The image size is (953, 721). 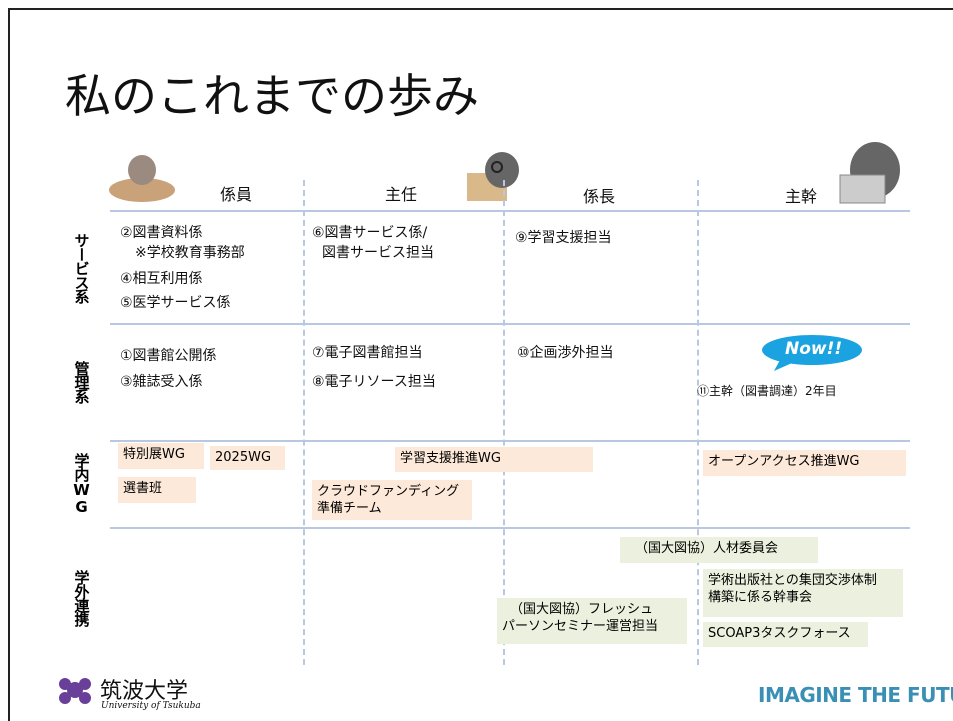 I want to click on wg-box: 学習支援推進WG, so click(x=494, y=459).